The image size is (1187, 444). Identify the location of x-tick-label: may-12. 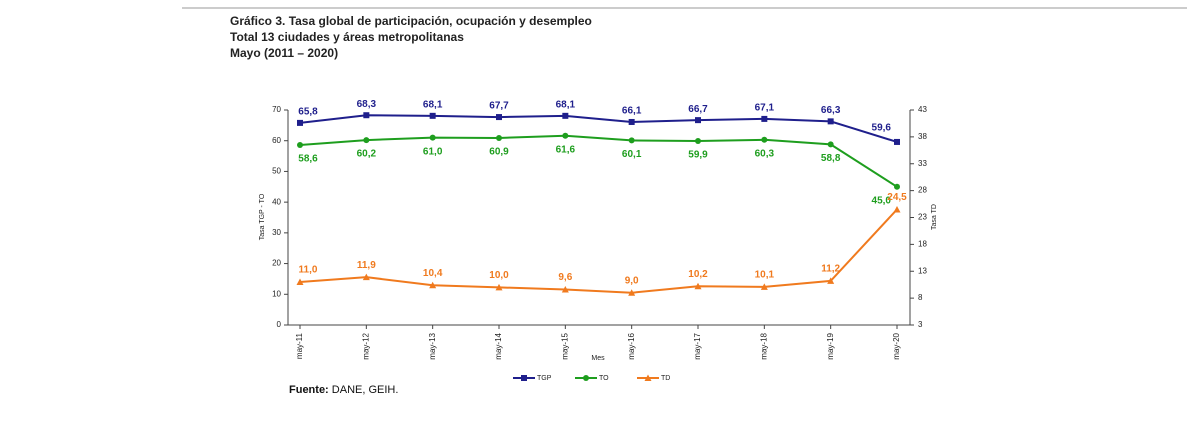
(365, 345).